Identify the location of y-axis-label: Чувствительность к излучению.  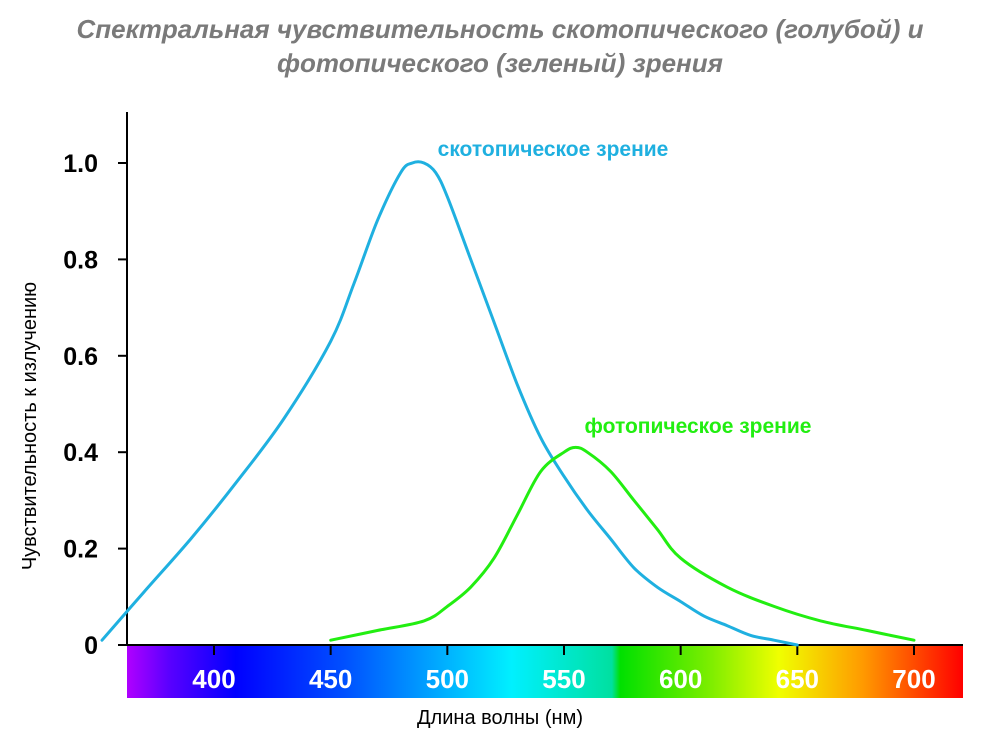
(30, 426).